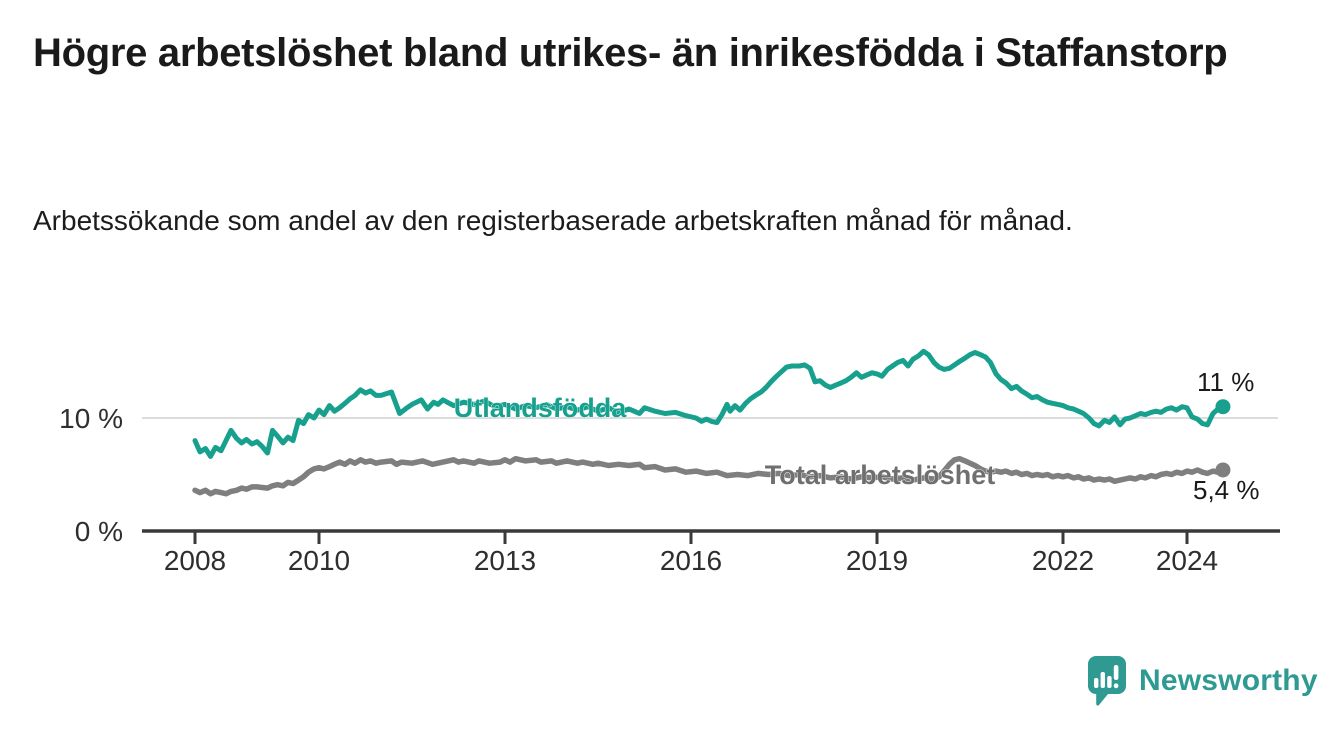 This screenshot has width=1340, height=734. Describe the element at coordinates (505, 560) in the screenshot. I see `x-tick-label: 2013` at that location.